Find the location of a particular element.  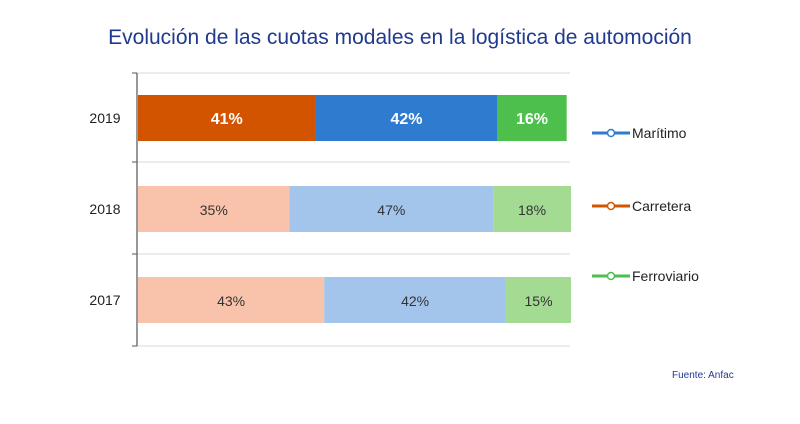

legend-label: Carretera is located at coordinates (661, 206).